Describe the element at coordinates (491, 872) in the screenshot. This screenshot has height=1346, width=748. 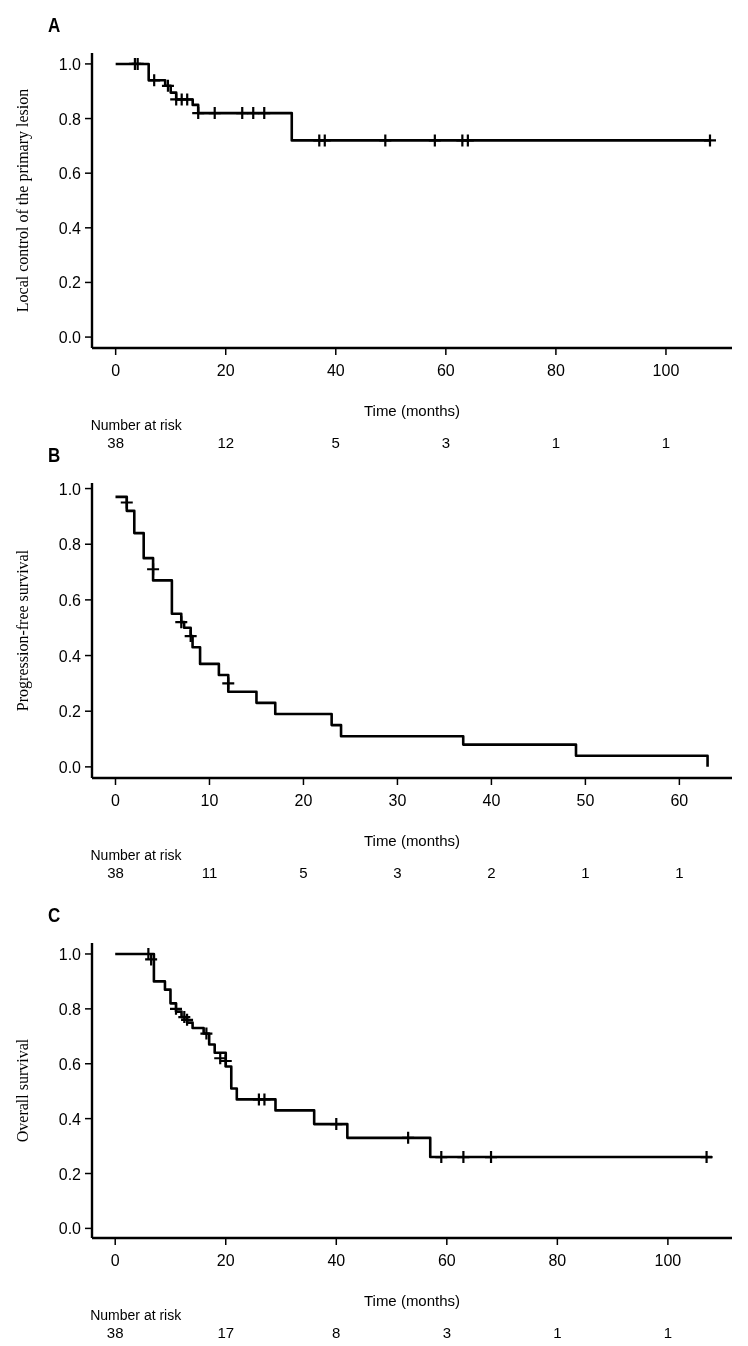
I see `text: 2` at that location.